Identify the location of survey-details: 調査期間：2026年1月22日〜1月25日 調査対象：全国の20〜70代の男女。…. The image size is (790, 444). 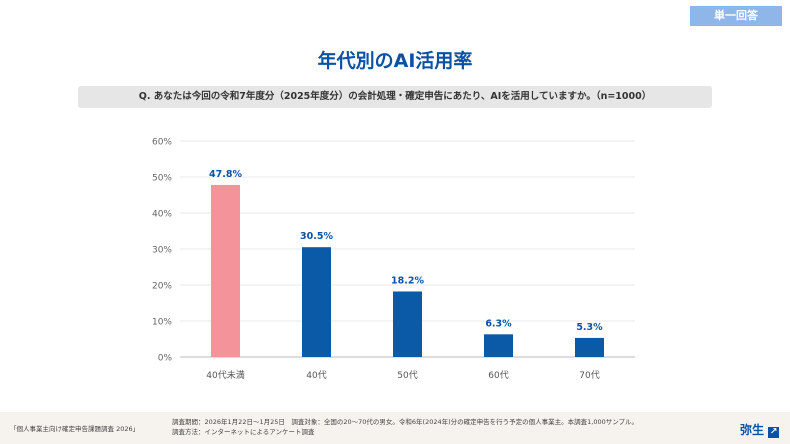
(405, 427).